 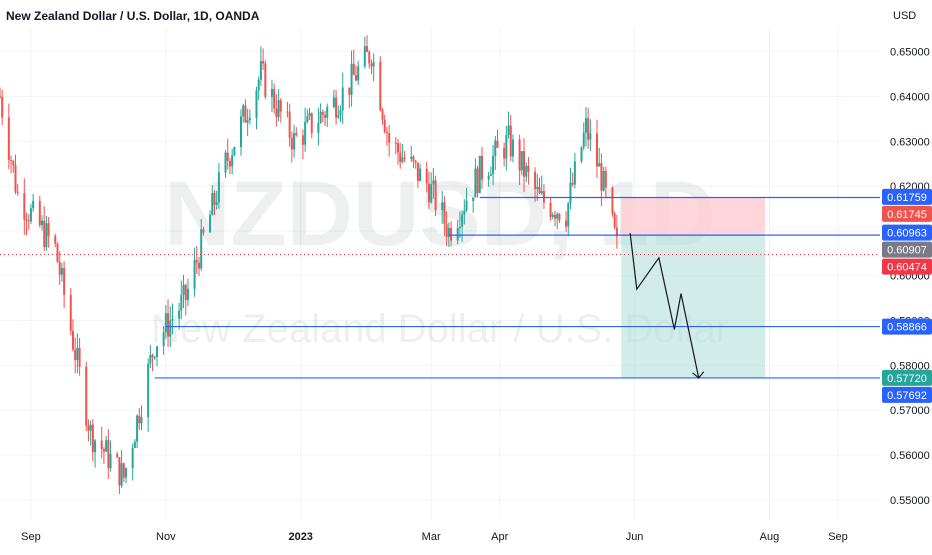 What do you see at coordinates (693, 216) in the screenshot?
I see `stop-loss-zone` at bounding box center [693, 216].